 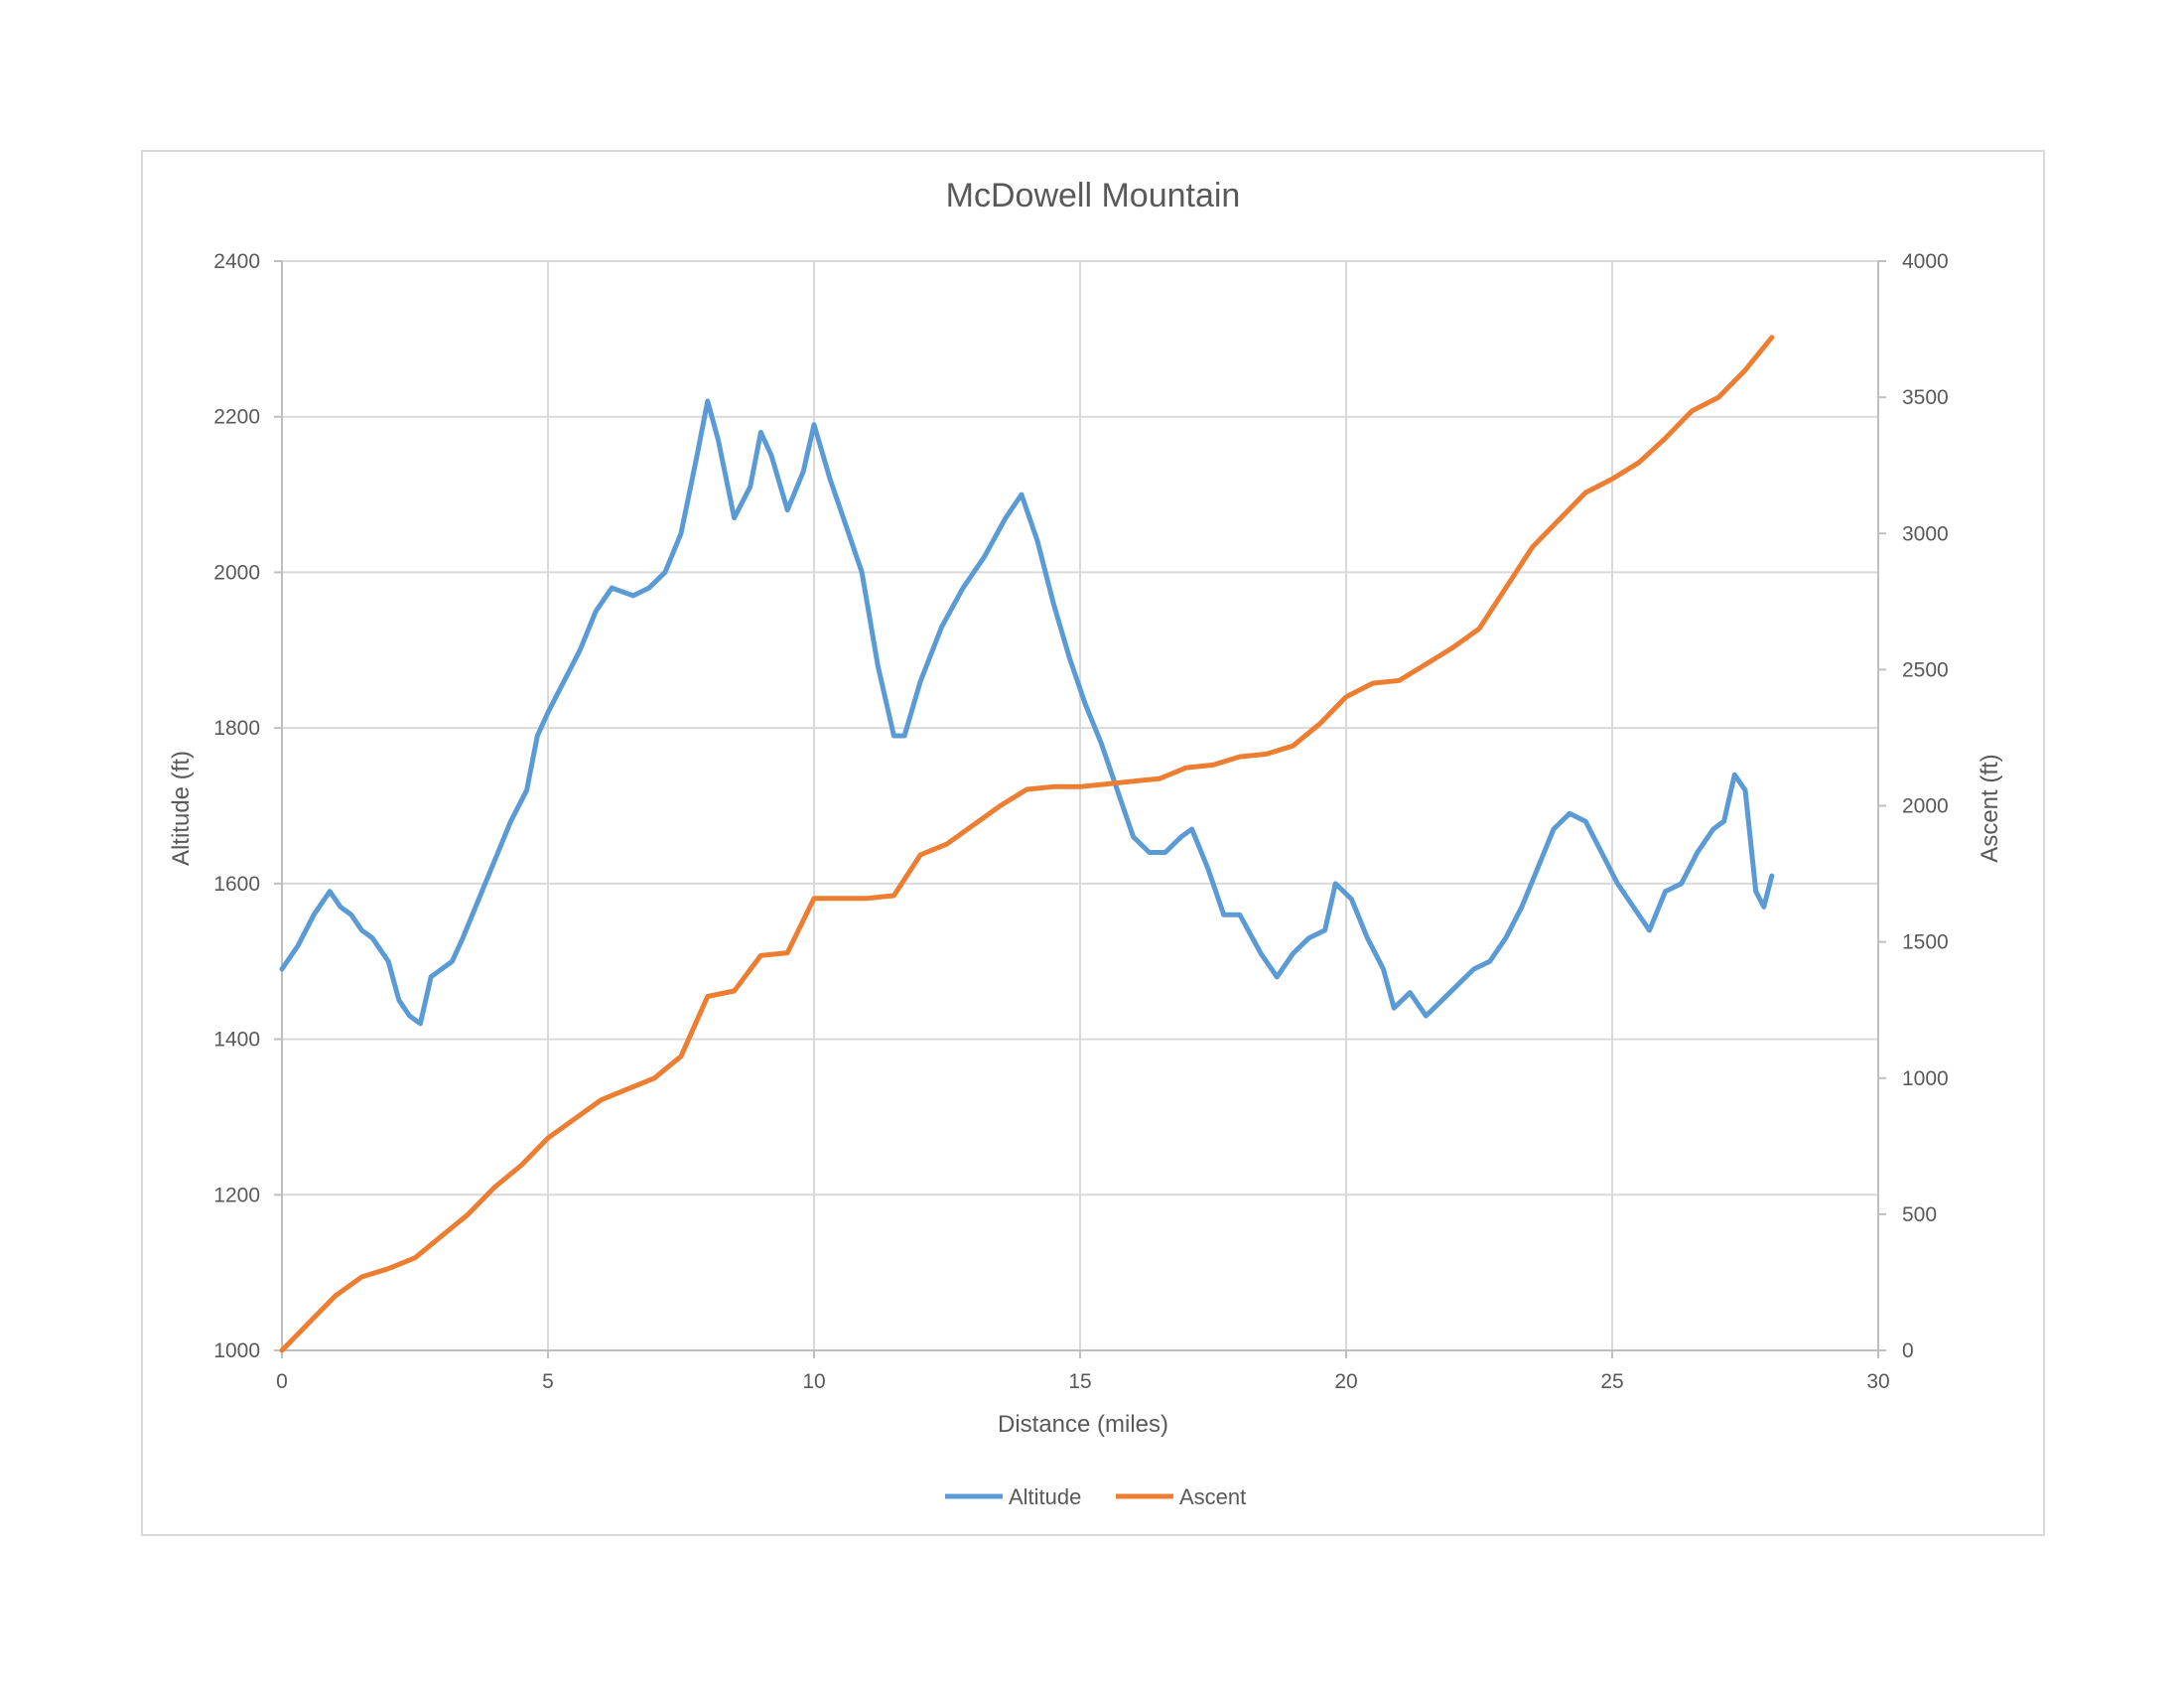 I want to click on x-tick-label: 5, so click(x=548, y=1381).